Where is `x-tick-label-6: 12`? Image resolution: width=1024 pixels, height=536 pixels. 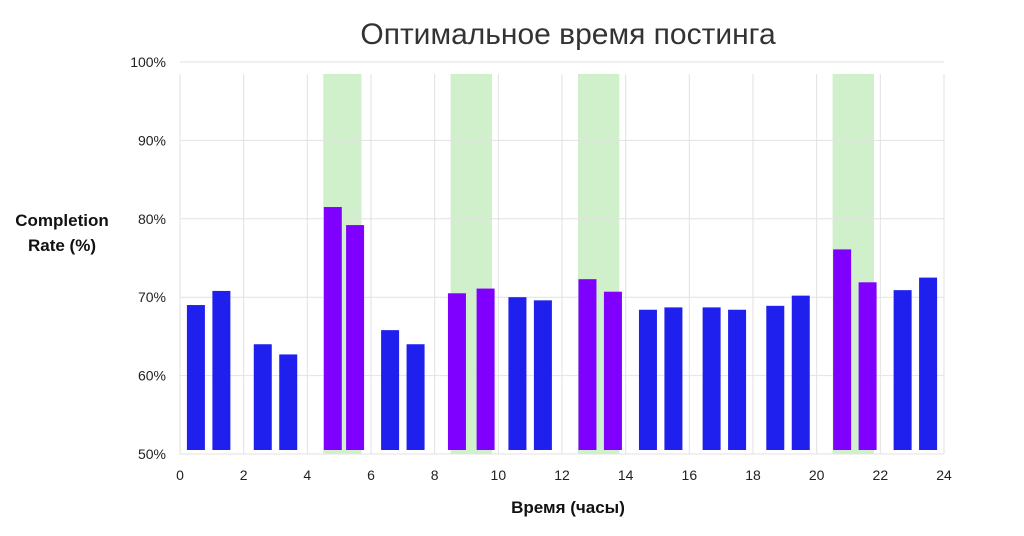
x-tick-label-6: 12 is located at coordinates (562, 475).